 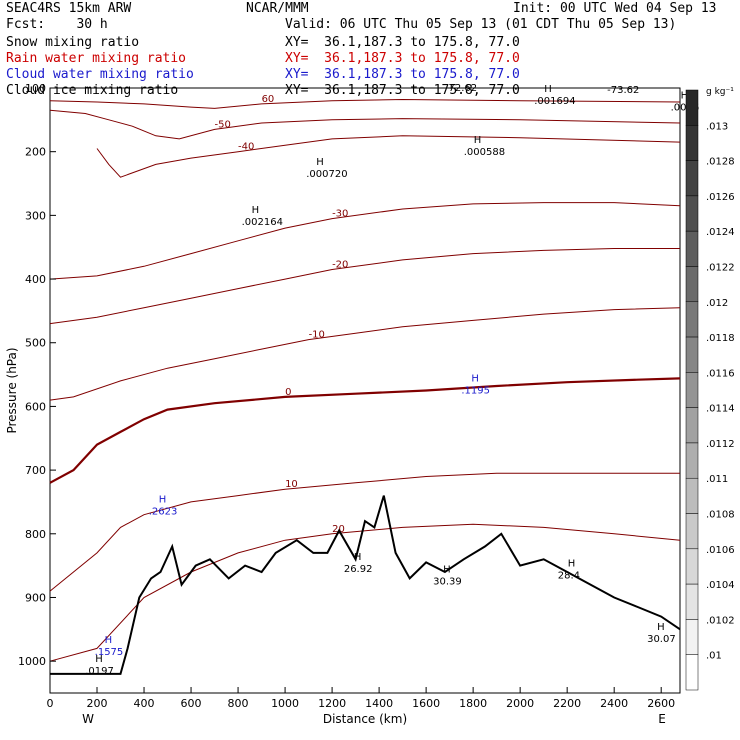 What do you see at coordinates (661, 639) in the screenshot?
I see `extremum-label: 30.07` at bounding box center [661, 639].